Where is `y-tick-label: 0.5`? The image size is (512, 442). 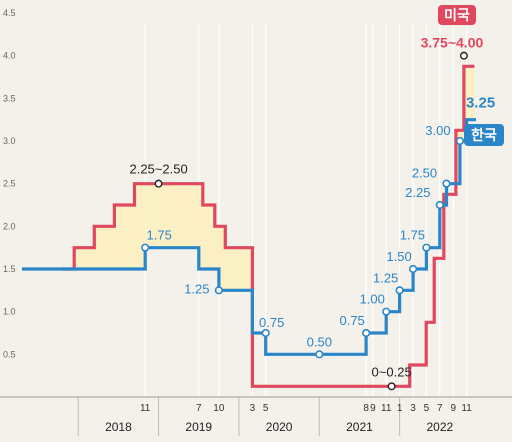
y-tick-label: 0.5 is located at coordinates (9, 354).